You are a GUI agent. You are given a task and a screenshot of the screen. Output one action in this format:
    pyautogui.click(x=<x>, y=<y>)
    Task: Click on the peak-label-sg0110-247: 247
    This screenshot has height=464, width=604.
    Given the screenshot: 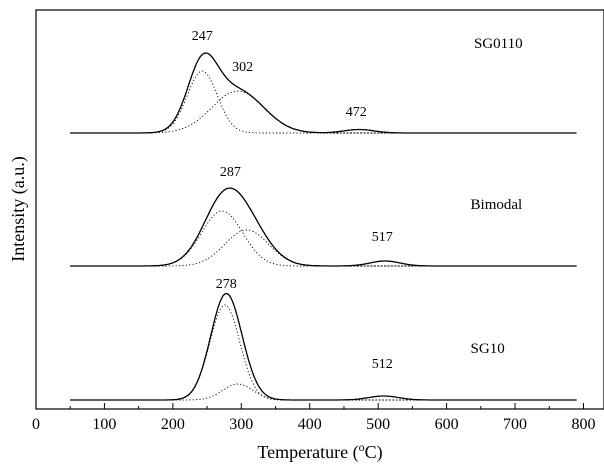 What is the action you would take?
    pyautogui.click(x=202, y=36)
    